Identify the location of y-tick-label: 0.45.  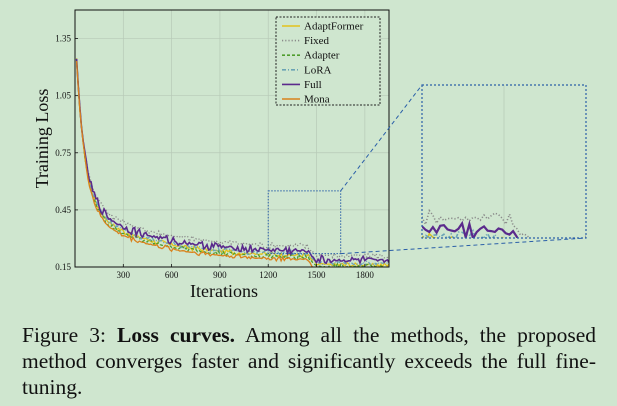
(63, 210).